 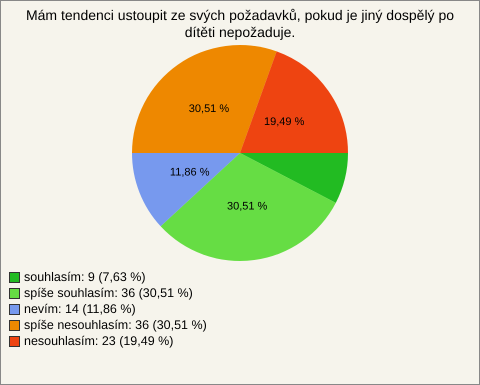 What do you see at coordinates (240, 23) in the screenshot?
I see `chart-title: Mám tendenci ustoupit ze svých požadavků, pokud je jiný dospělý po dítěti nepožaduje.` at bounding box center [240, 23].